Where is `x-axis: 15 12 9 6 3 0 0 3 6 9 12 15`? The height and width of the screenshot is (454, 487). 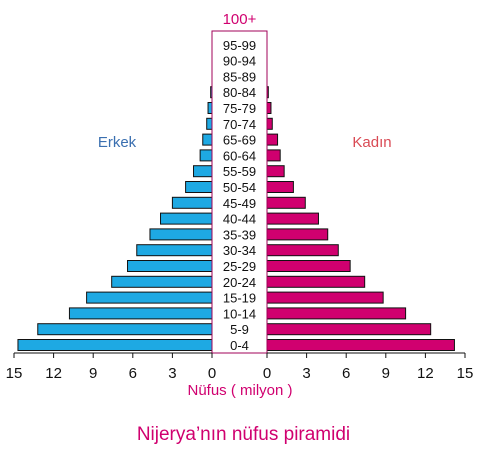
x-axis: 15 12 9 6 3 0 0 3 6 9 12 15 is located at coordinates (240, 367).